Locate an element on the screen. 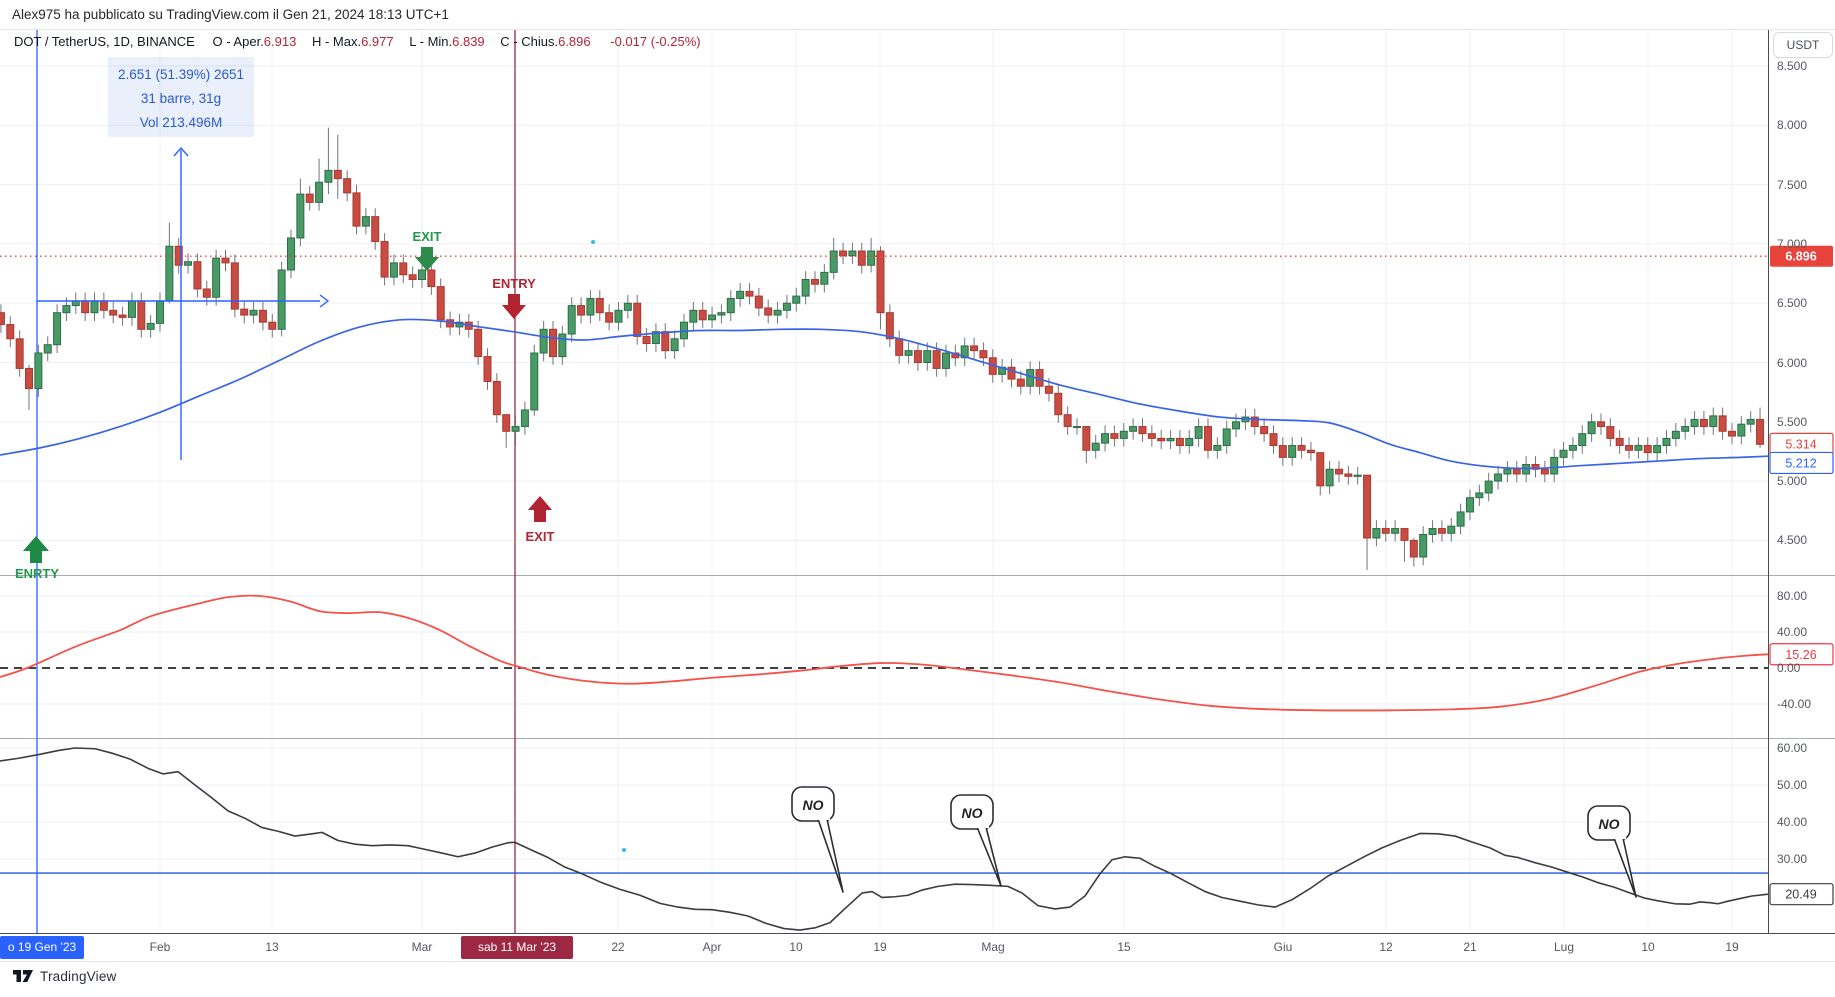 This screenshot has height=997, width=1835. time-tick-label: Feb is located at coordinates (160, 947).